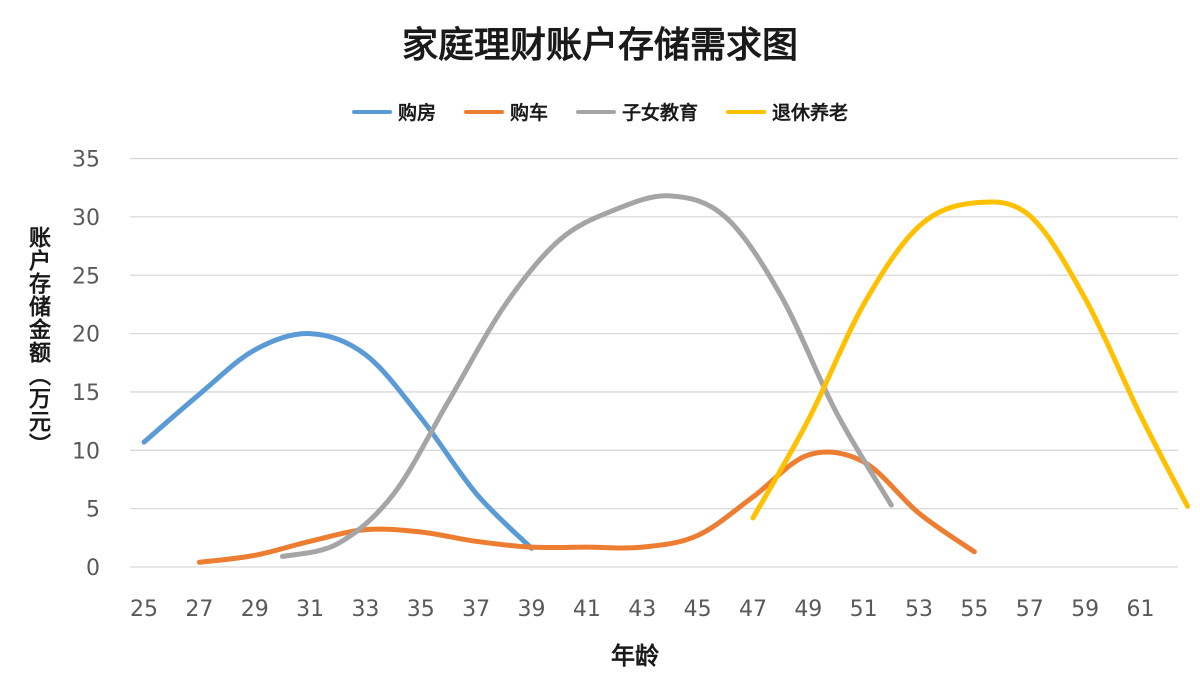 The width and height of the screenshot is (1200, 692). Describe the element at coordinates (393, 111) in the screenshot. I see `legend-item: 购房` at that location.